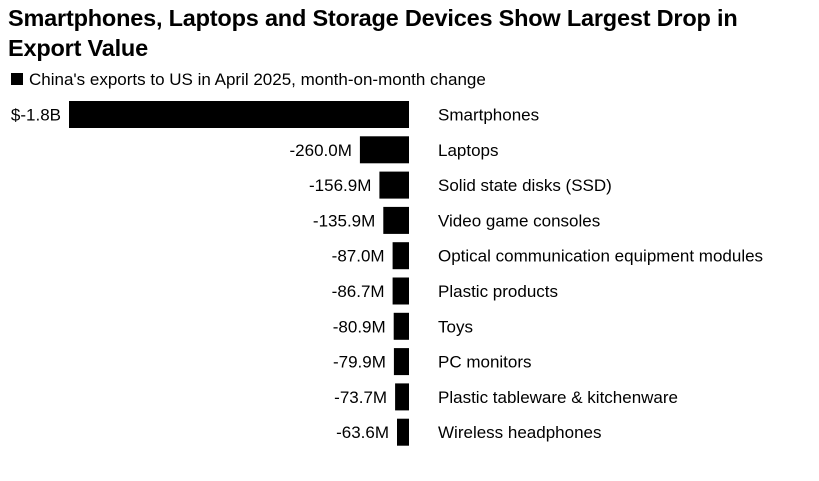  Describe the element at coordinates (498, 291) in the screenshot. I see `category-label: Plastic products` at that location.